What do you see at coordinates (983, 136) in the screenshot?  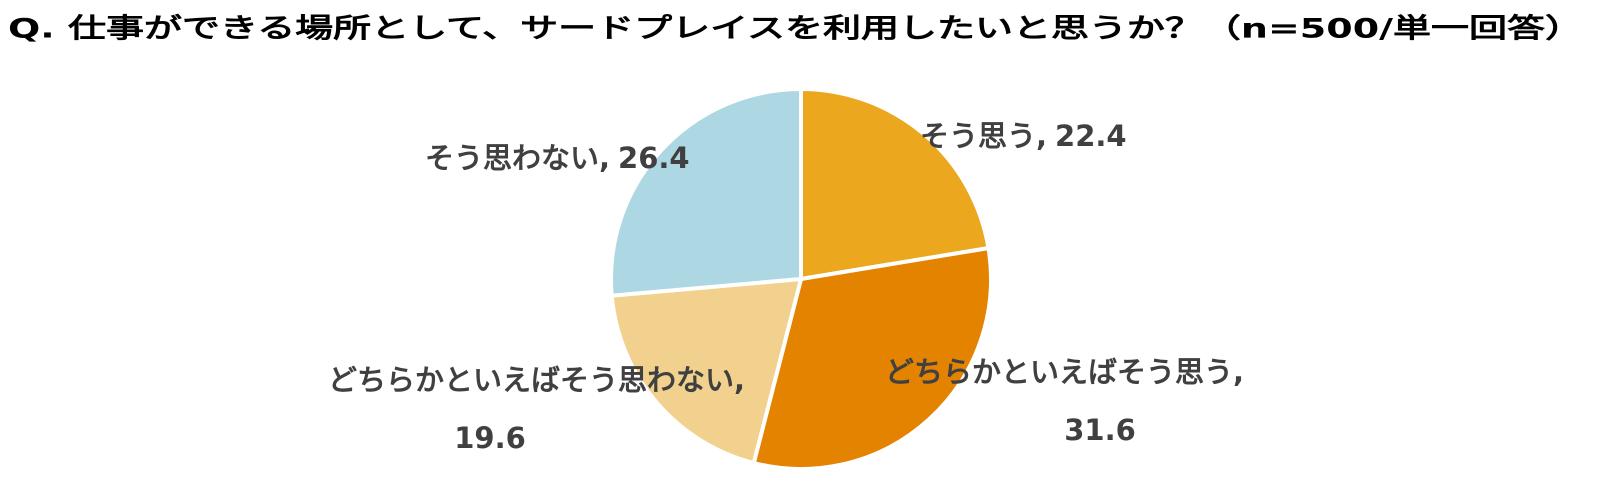 I see `category-label: そう思う,` at bounding box center [983, 136].